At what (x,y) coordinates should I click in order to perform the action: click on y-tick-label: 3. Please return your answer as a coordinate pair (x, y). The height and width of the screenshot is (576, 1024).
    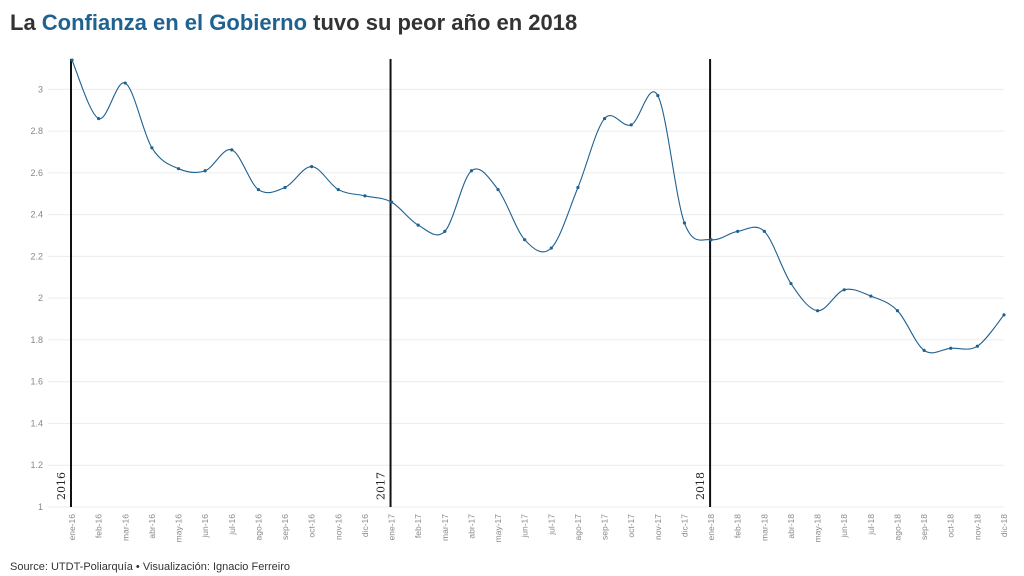
    Looking at the image, I should click on (40, 89).